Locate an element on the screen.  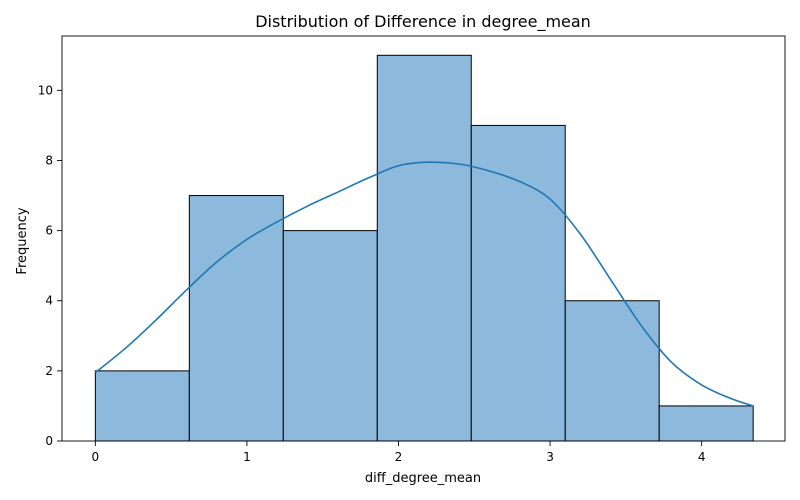
x-axis-ticks: 0 1 2 3 4 is located at coordinates (399, 452).